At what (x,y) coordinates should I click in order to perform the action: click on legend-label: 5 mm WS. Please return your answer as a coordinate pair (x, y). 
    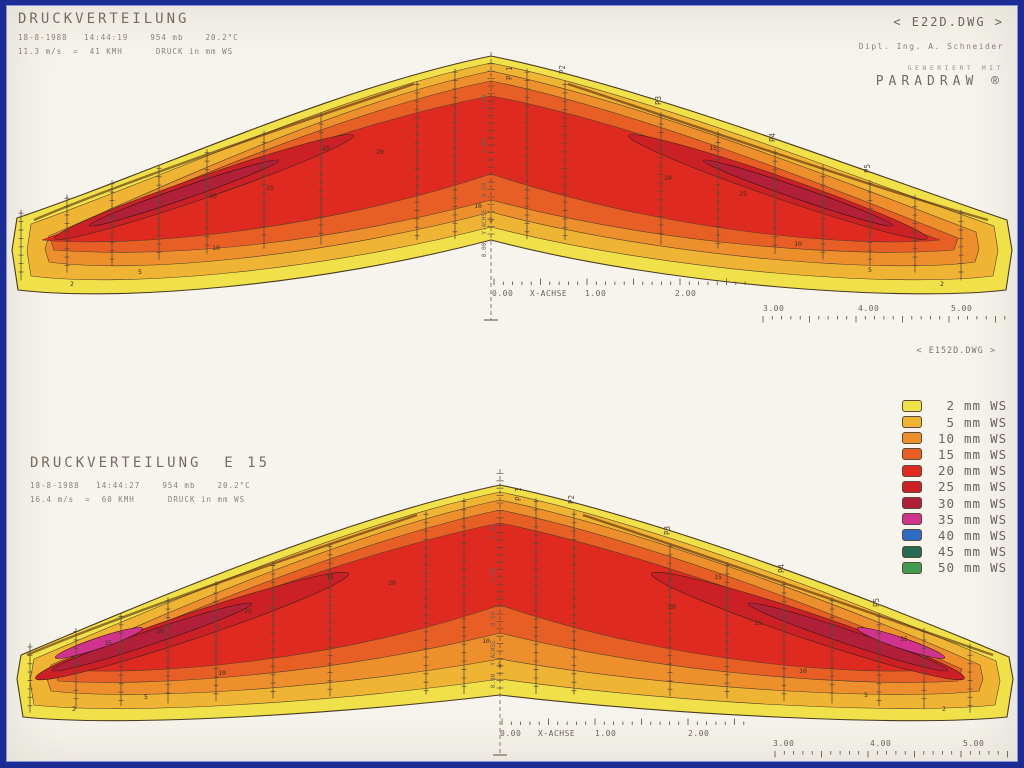
    Looking at the image, I should click on (977, 422).